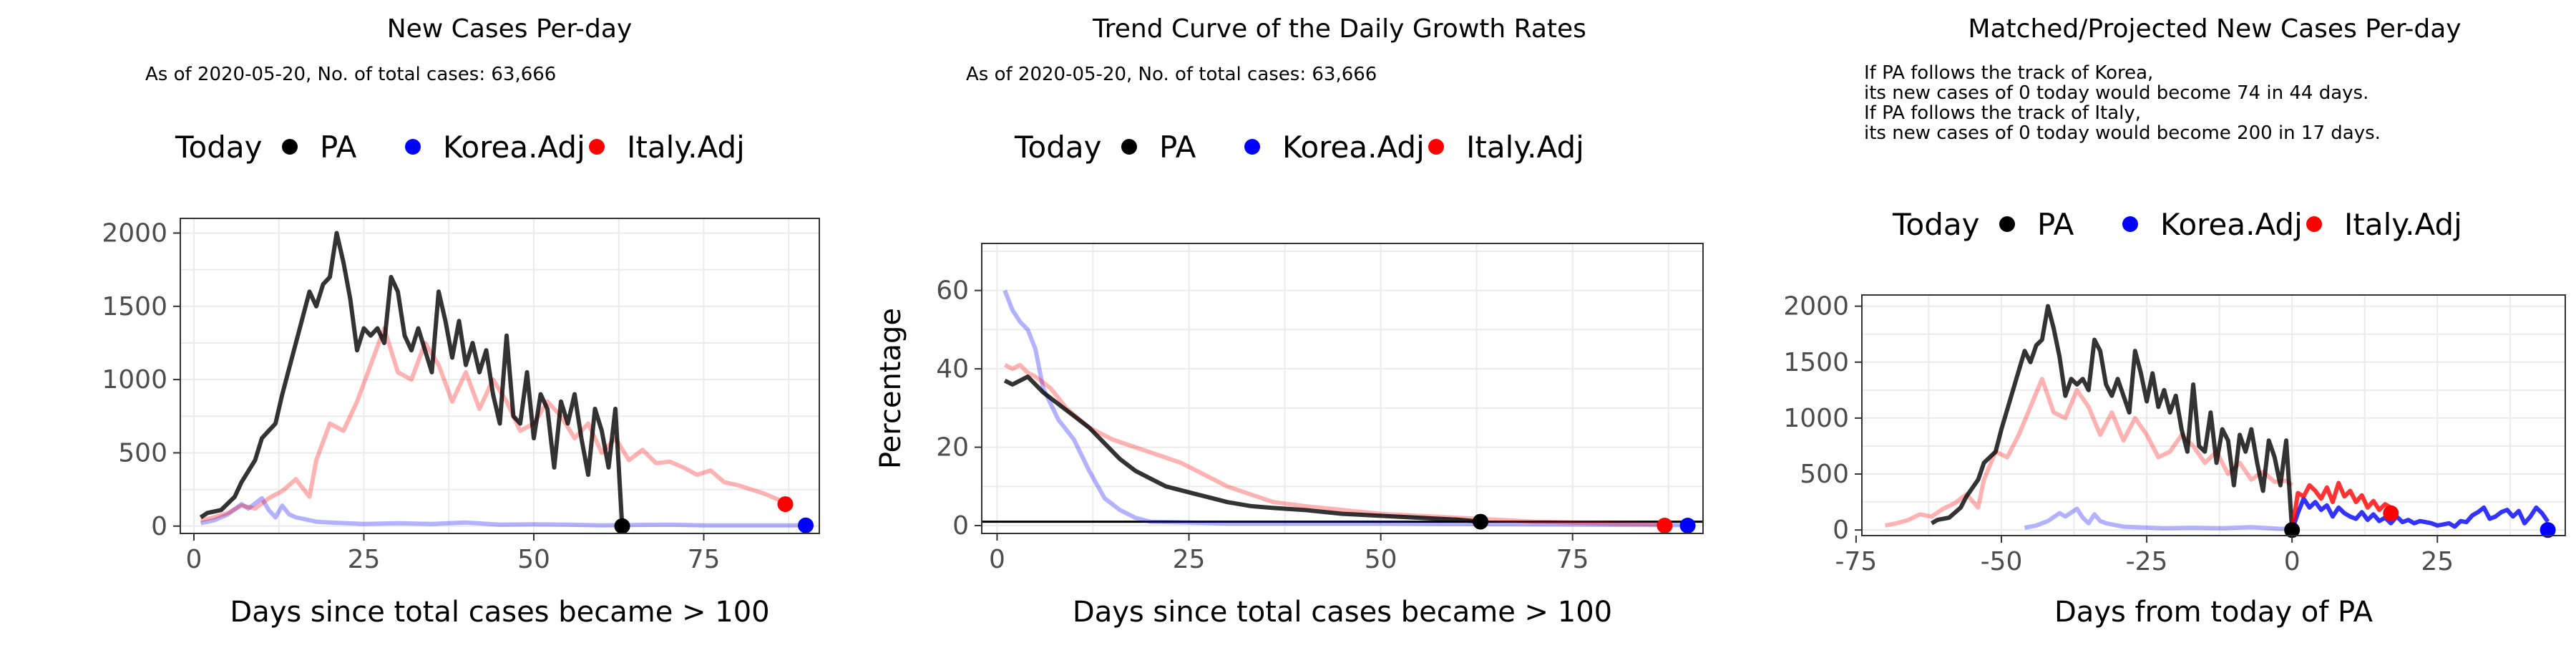 The height and width of the screenshot is (648, 2576). What do you see at coordinates (2214, 29) in the screenshot?
I see `chart-title: Matched/Projected New Cases Per-day` at bounding box center [2214, 29].